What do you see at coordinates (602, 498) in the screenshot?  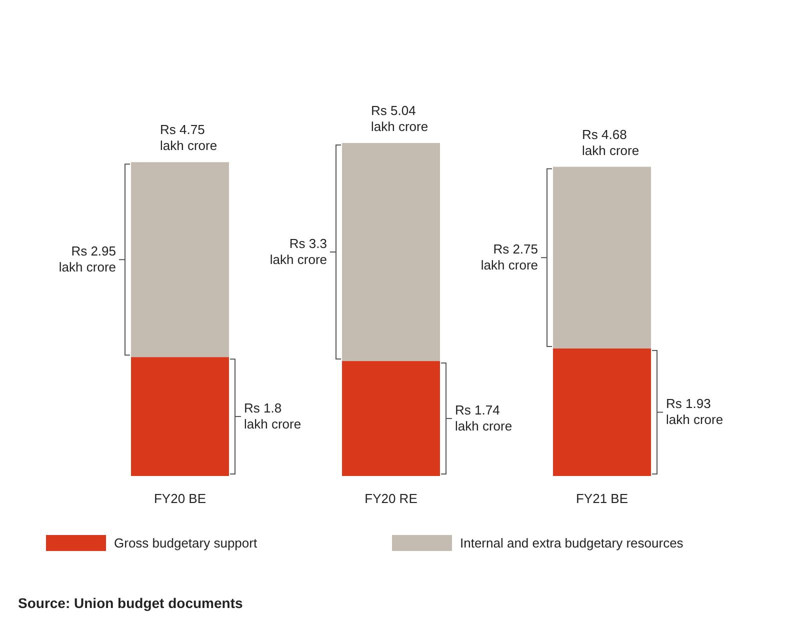 I see `x-tick-label: FY21 BE` at bounding box center [602, 498].